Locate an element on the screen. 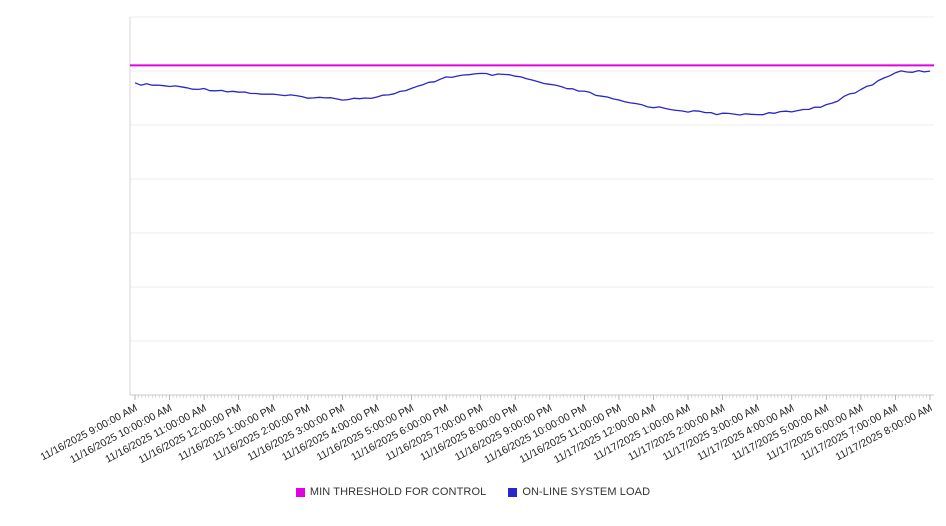 This screenshot has width=946, height=526. system-load-line is located at coordinates (532, 92).